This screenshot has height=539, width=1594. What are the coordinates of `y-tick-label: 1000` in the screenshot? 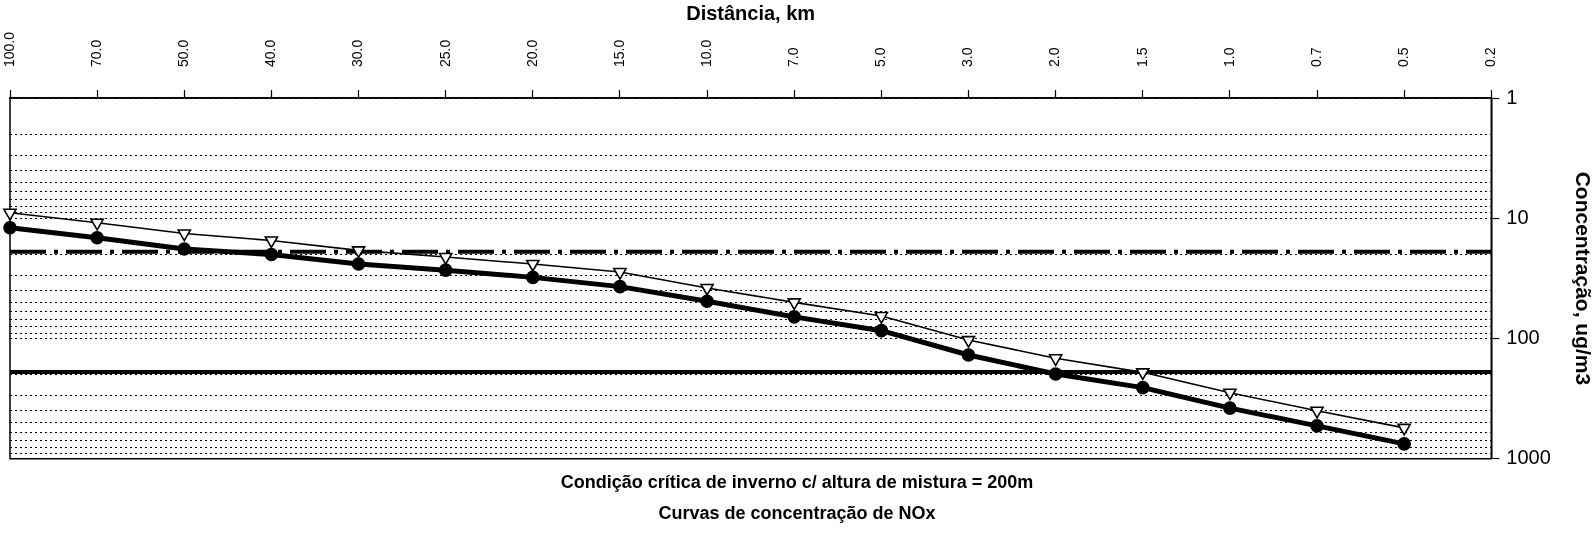 It's located at (1528, 457).